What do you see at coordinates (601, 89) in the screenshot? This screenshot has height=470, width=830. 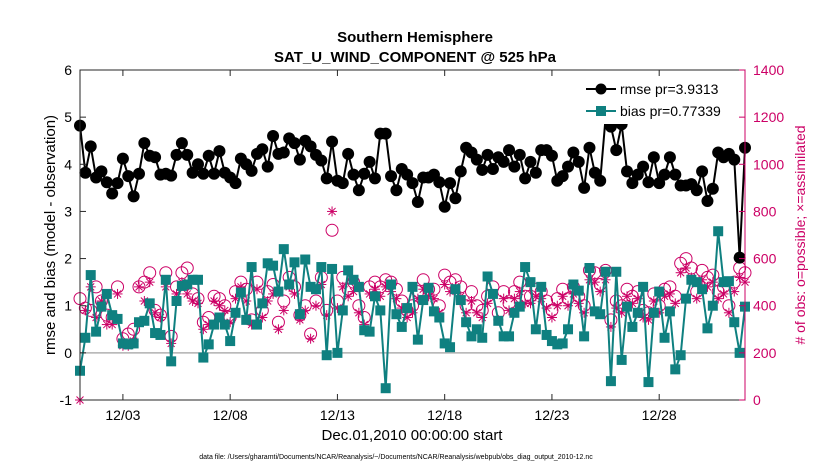 I see `legend-rmse-marker` at bounding box center [601, 89].